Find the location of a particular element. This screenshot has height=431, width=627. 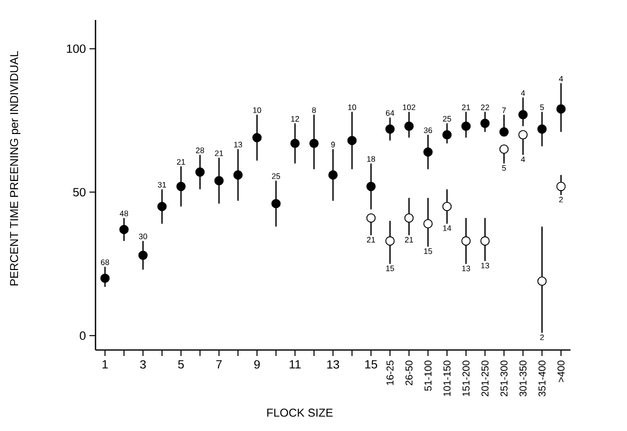

x-axis-title: FLOCK SIZE is located at coordinates (300, 412).